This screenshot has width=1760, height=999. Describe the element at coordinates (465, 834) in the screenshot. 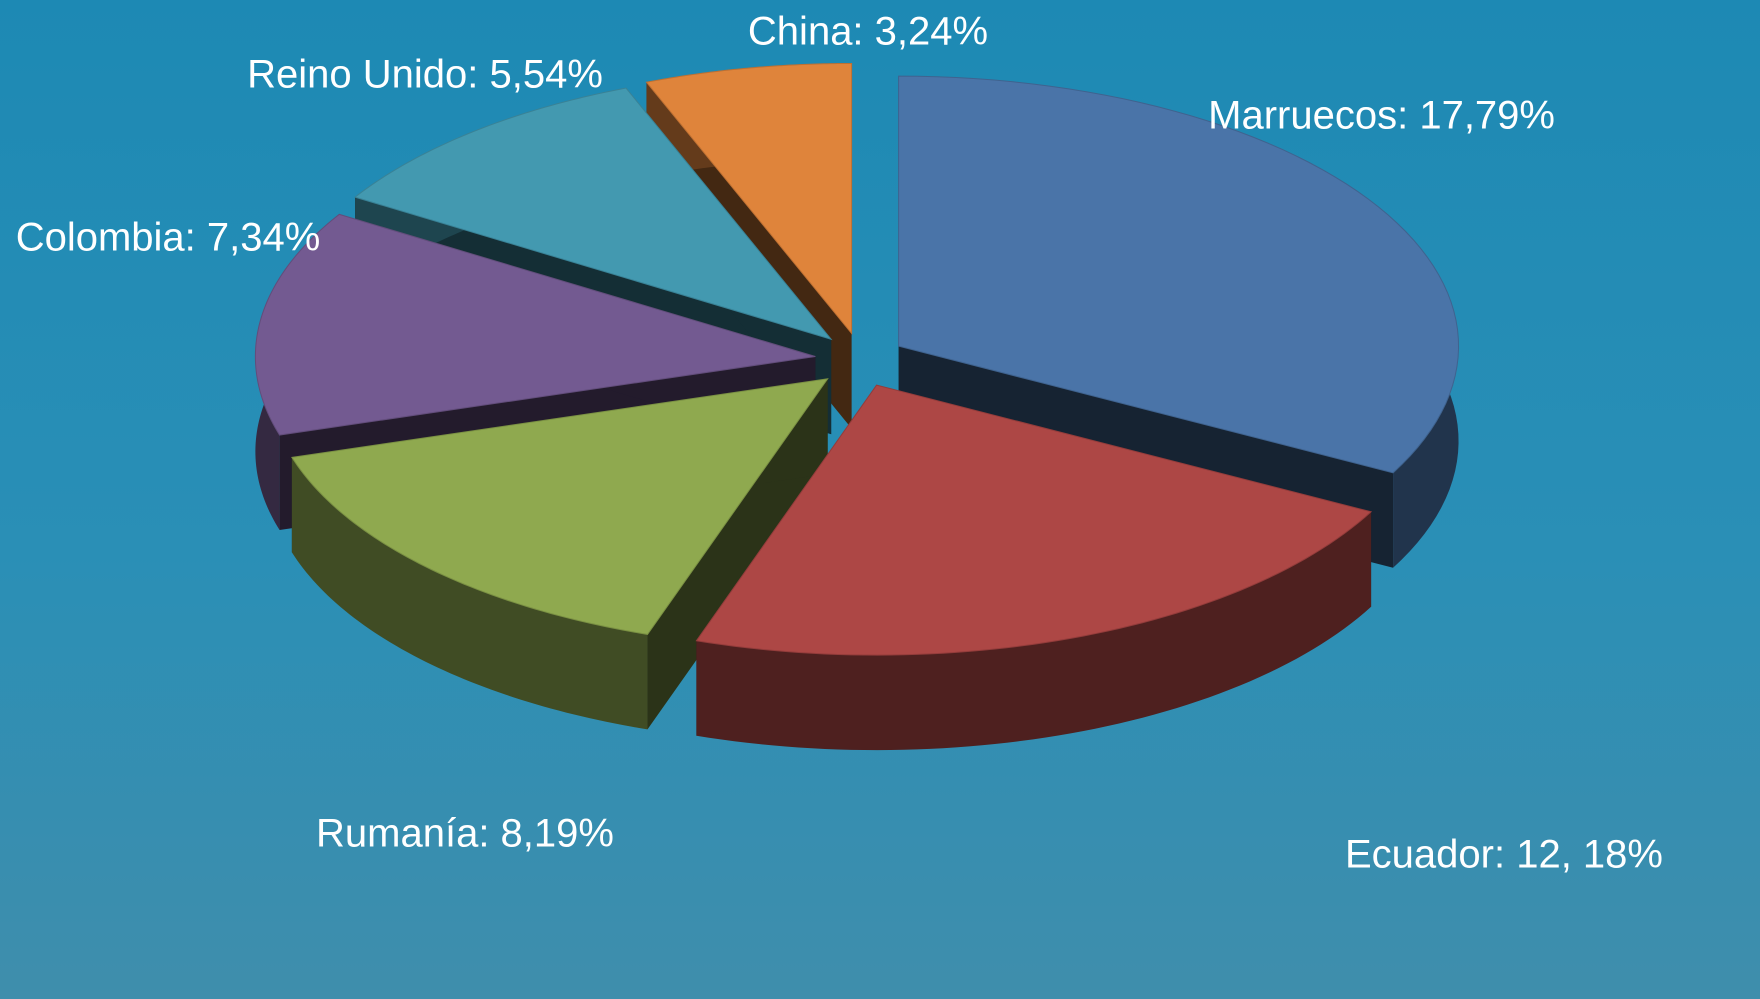

I see `data-label: Rumanía: 8,19%` at that location.